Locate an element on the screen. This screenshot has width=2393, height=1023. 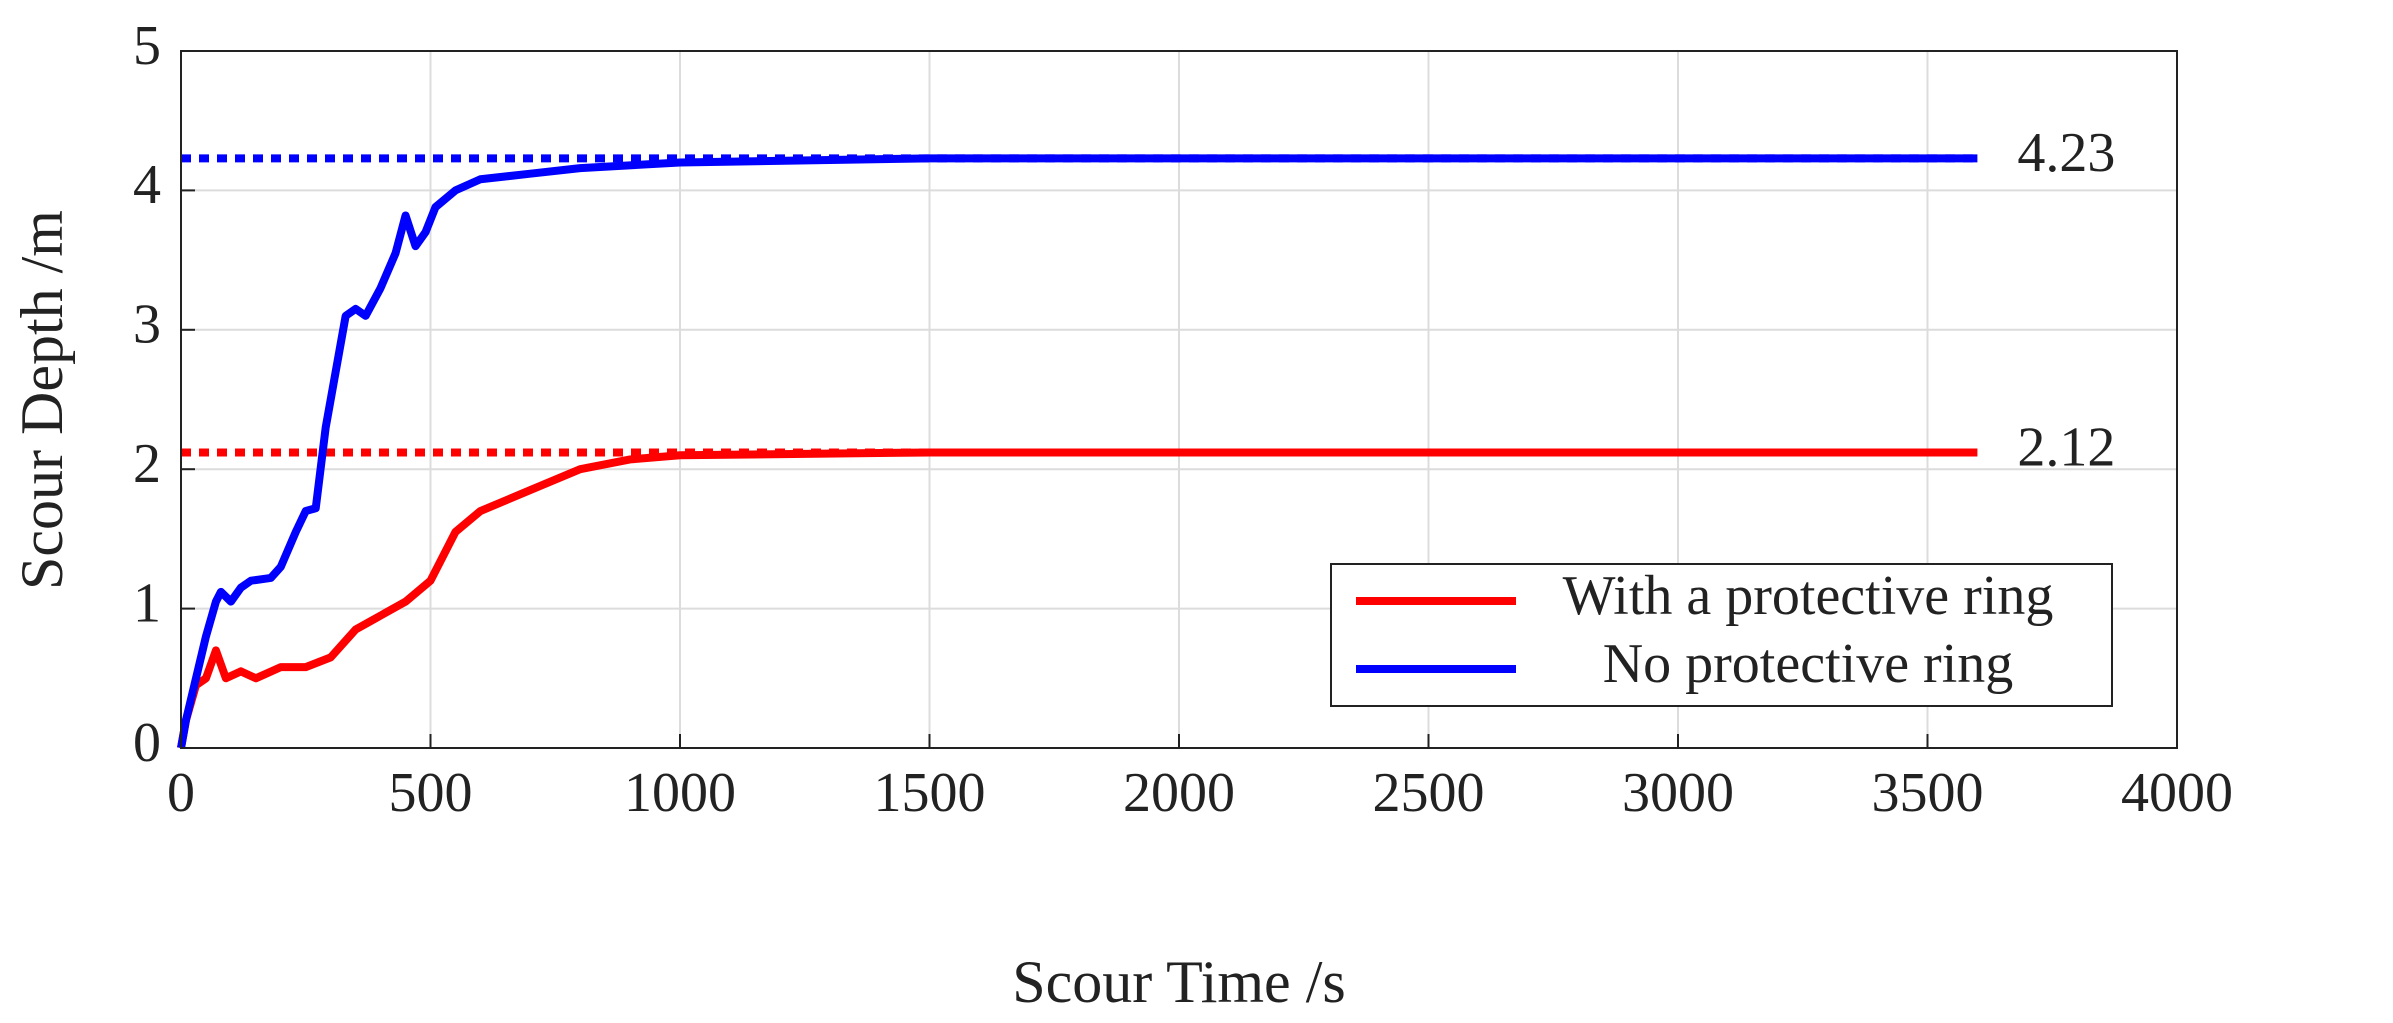
annotation-label: 2.12 is located at coordinates (2066, 447).